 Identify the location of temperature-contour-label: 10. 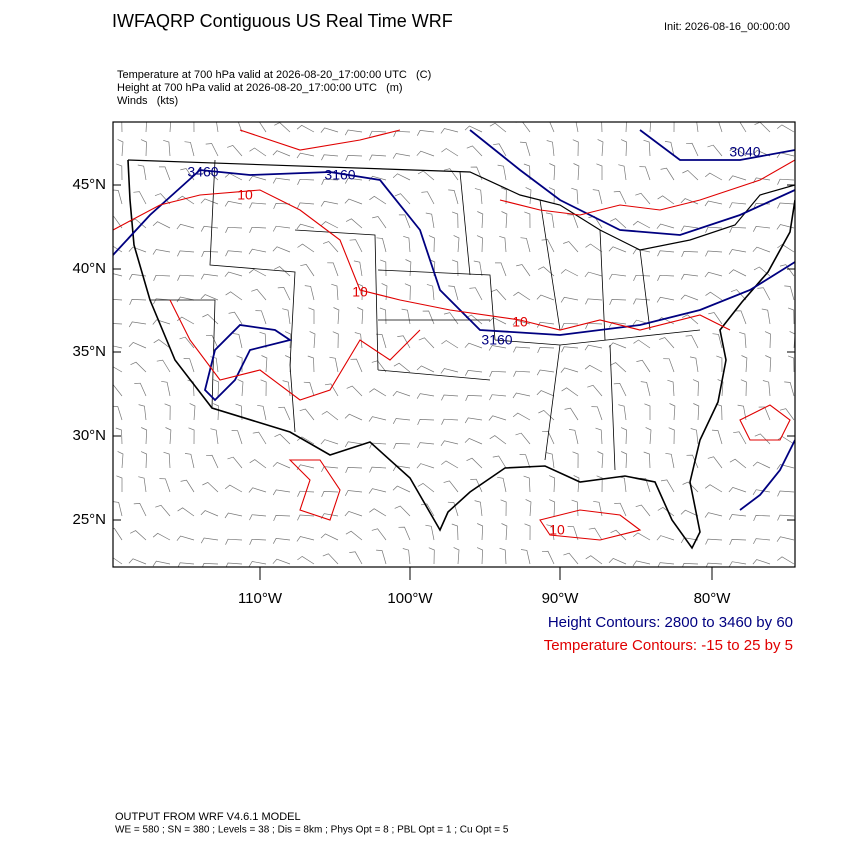
(557, 530).